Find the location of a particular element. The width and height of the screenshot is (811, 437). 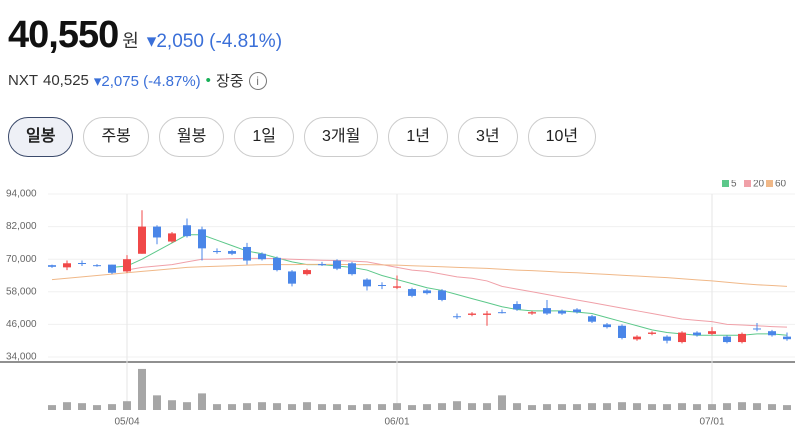

y-tick-label: 34,000 is located at coordinates (21, 357).